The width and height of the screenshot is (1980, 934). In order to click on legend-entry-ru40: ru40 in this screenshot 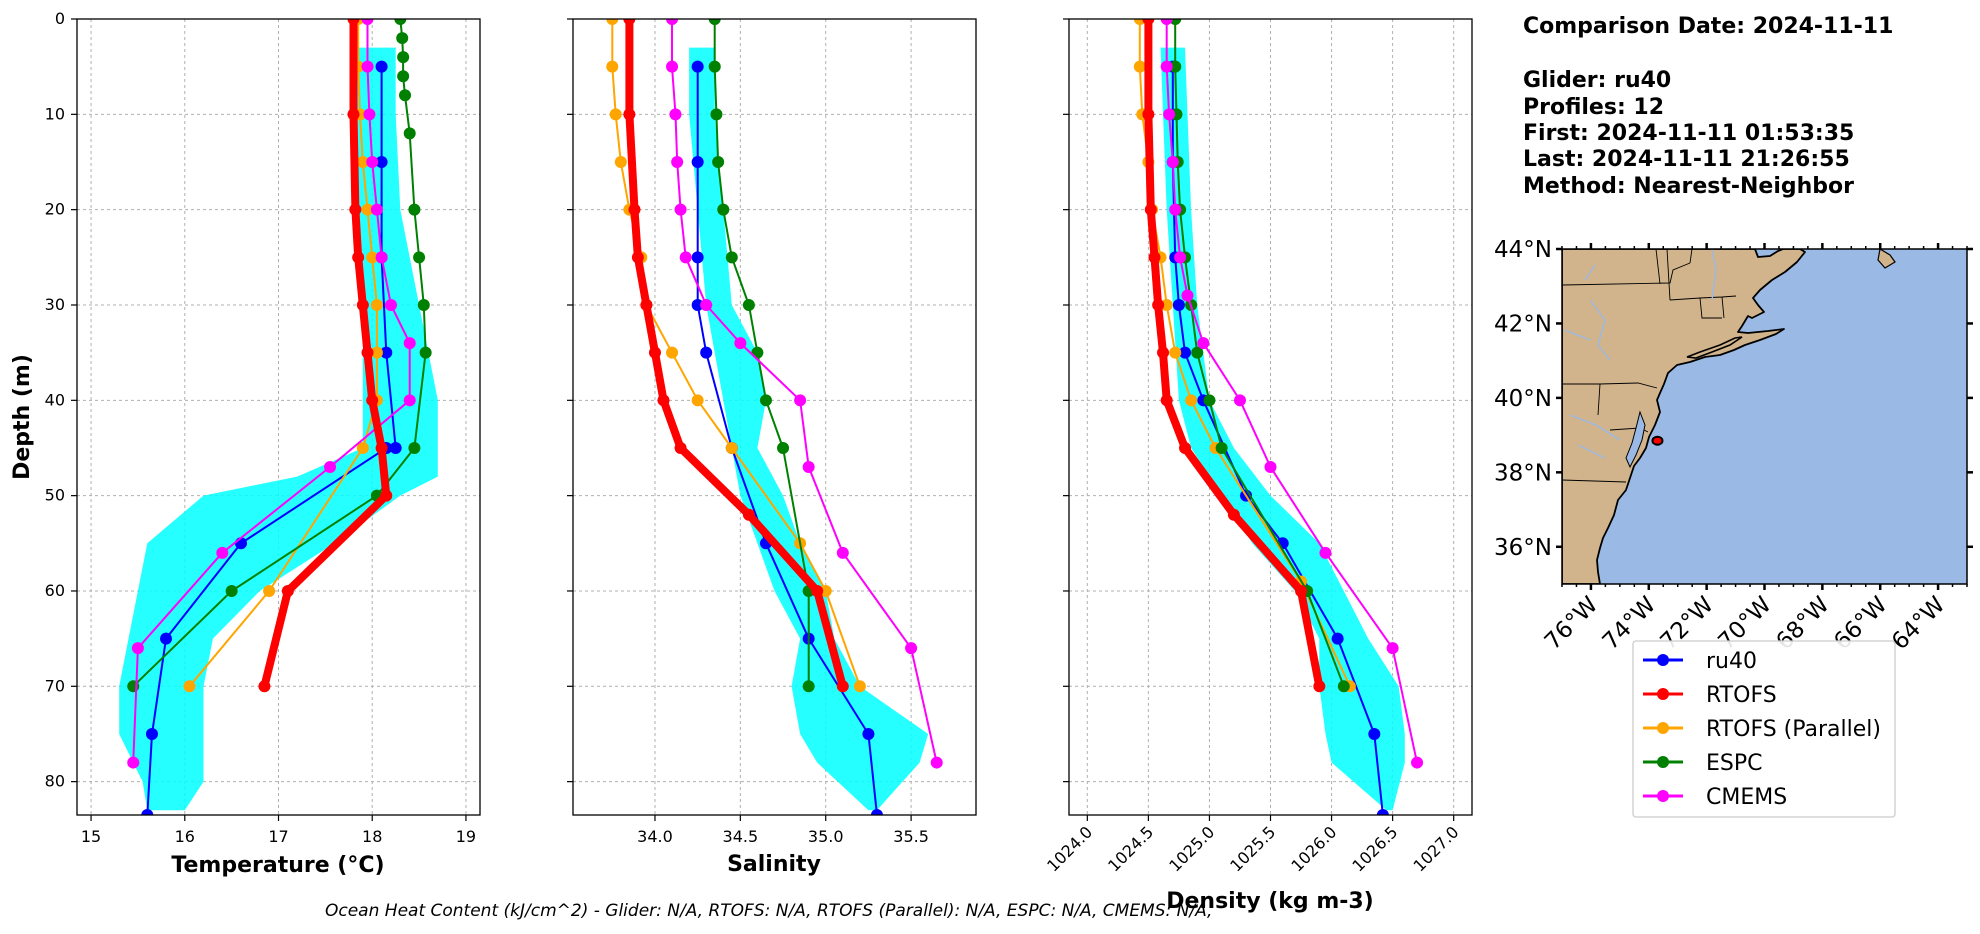, I will do `click(1700, 661)`.